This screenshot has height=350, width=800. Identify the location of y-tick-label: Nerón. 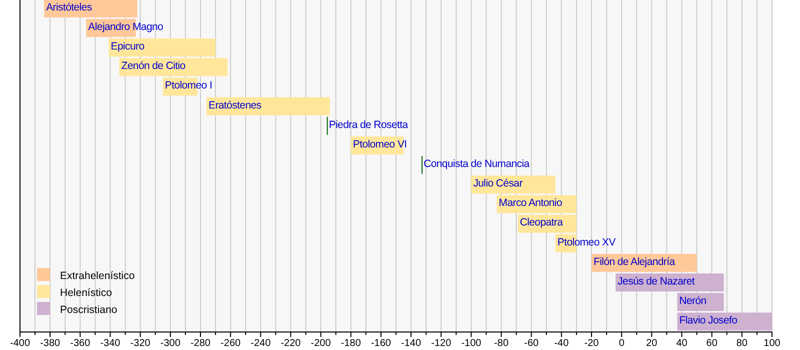
(693, 301).